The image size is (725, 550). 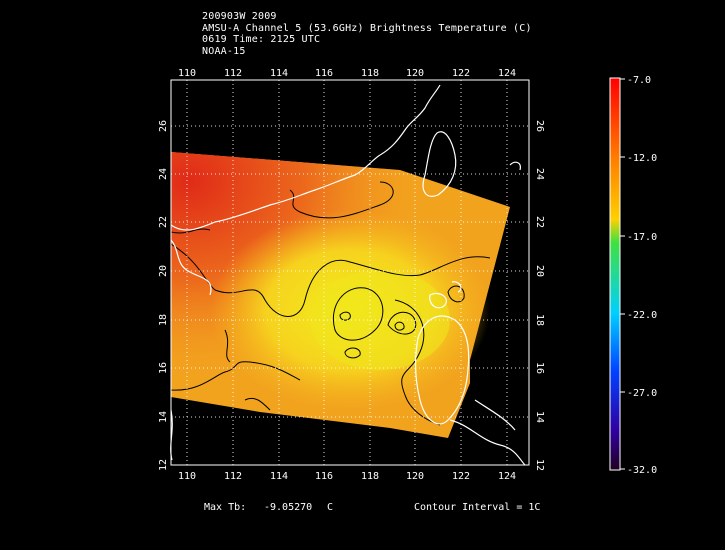 What do you see at coordinates (225, 507) in the screenshot?
I see `max-tb-label: Max Tb:` at bounding box center [225, 507].